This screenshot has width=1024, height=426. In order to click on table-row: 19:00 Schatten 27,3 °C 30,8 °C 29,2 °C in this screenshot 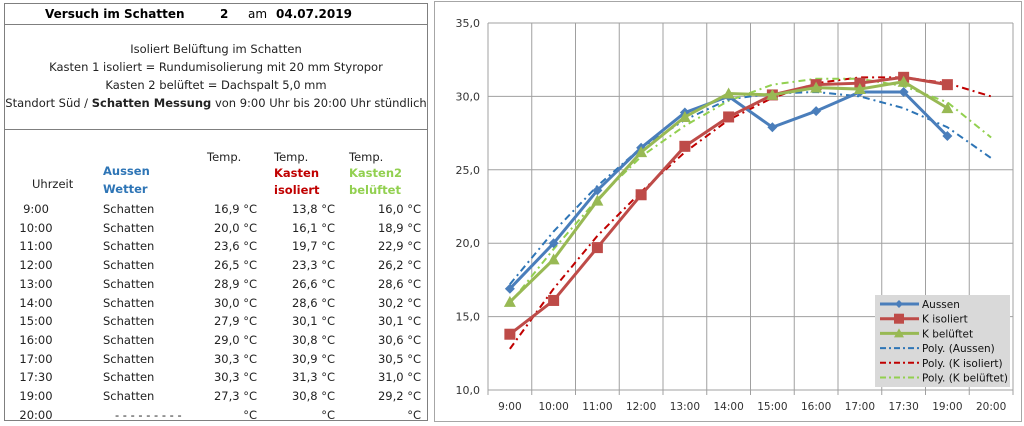, I will do `click(216, 398)`.